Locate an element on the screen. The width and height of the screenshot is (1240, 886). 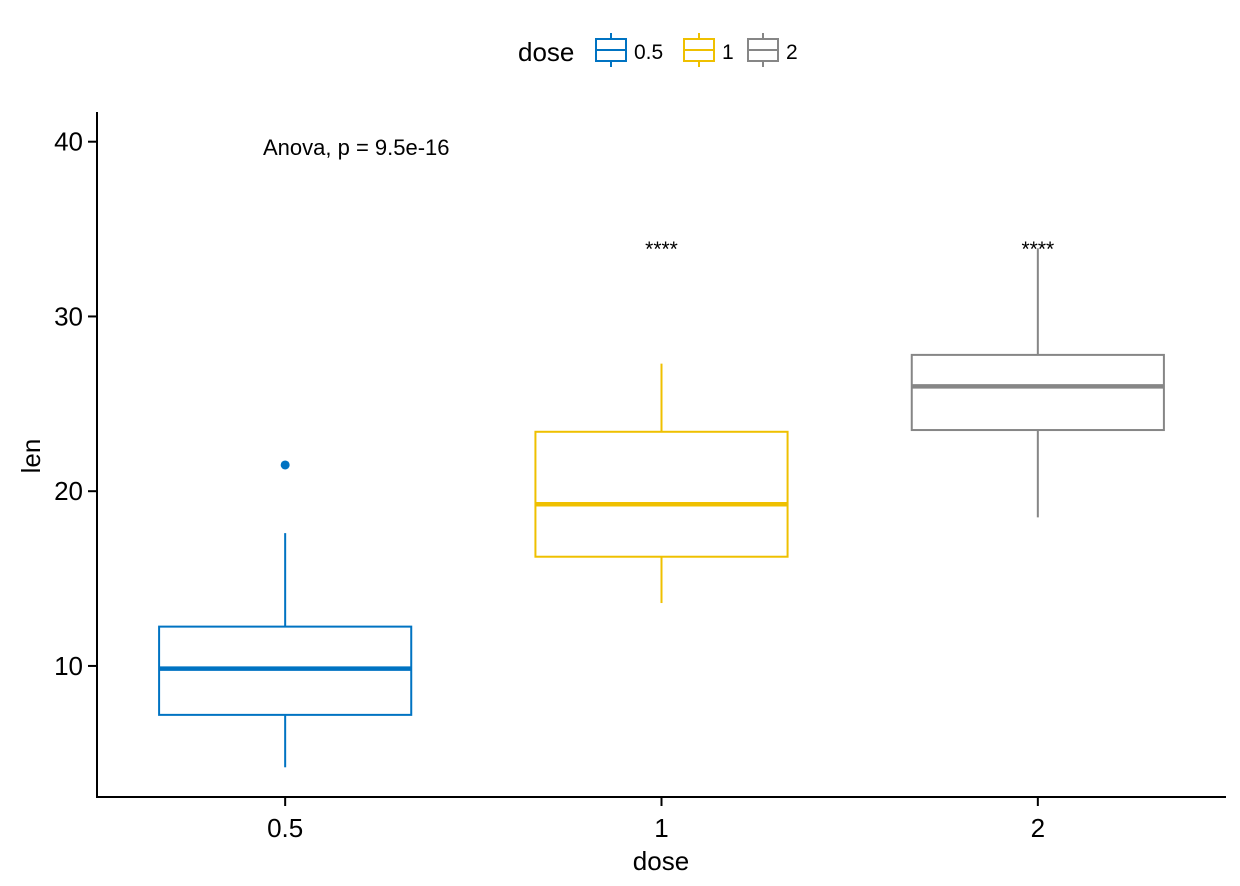
x-tick-label: 0.5 is located at coordinates (285, 828).